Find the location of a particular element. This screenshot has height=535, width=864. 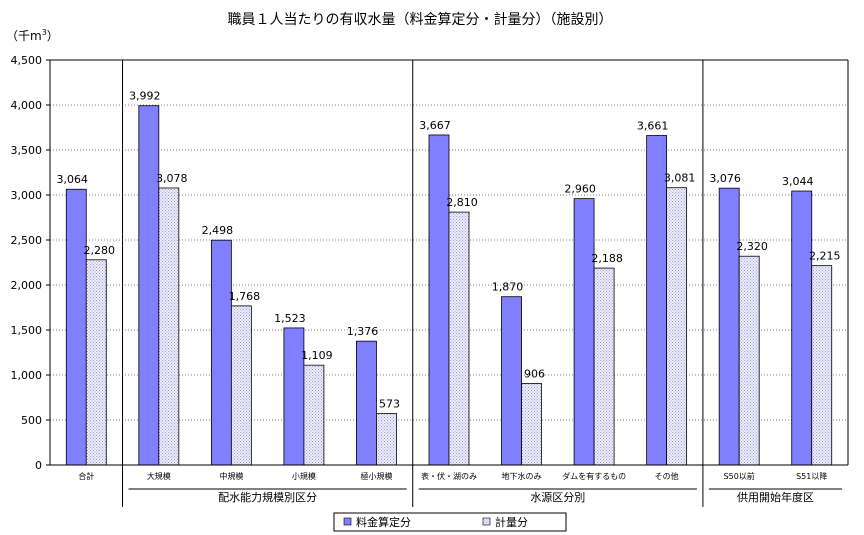

category-label: ダムを有するもの is located at coordinates (594, 476).